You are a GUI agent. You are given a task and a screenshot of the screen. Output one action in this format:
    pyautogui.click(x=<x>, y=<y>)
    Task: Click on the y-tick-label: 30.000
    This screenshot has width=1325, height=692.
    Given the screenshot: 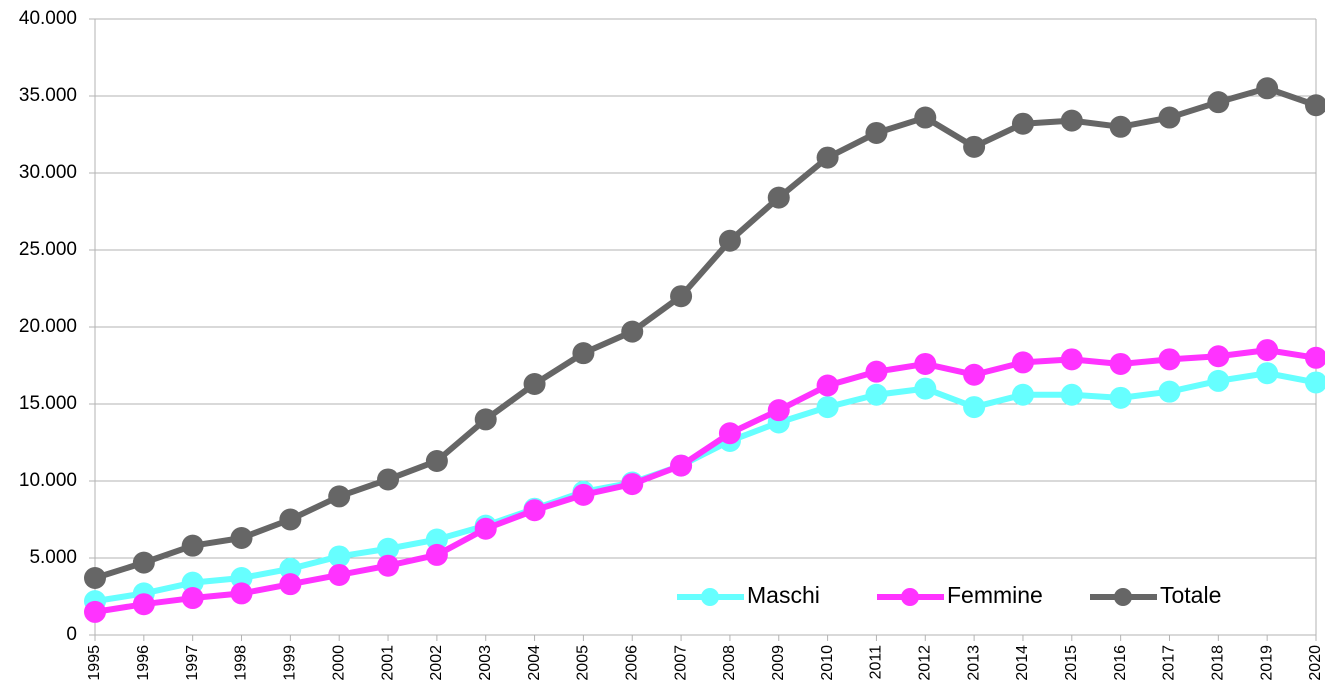 What is the action you would take?
    pyautogui.click(x=48, y=172)
    